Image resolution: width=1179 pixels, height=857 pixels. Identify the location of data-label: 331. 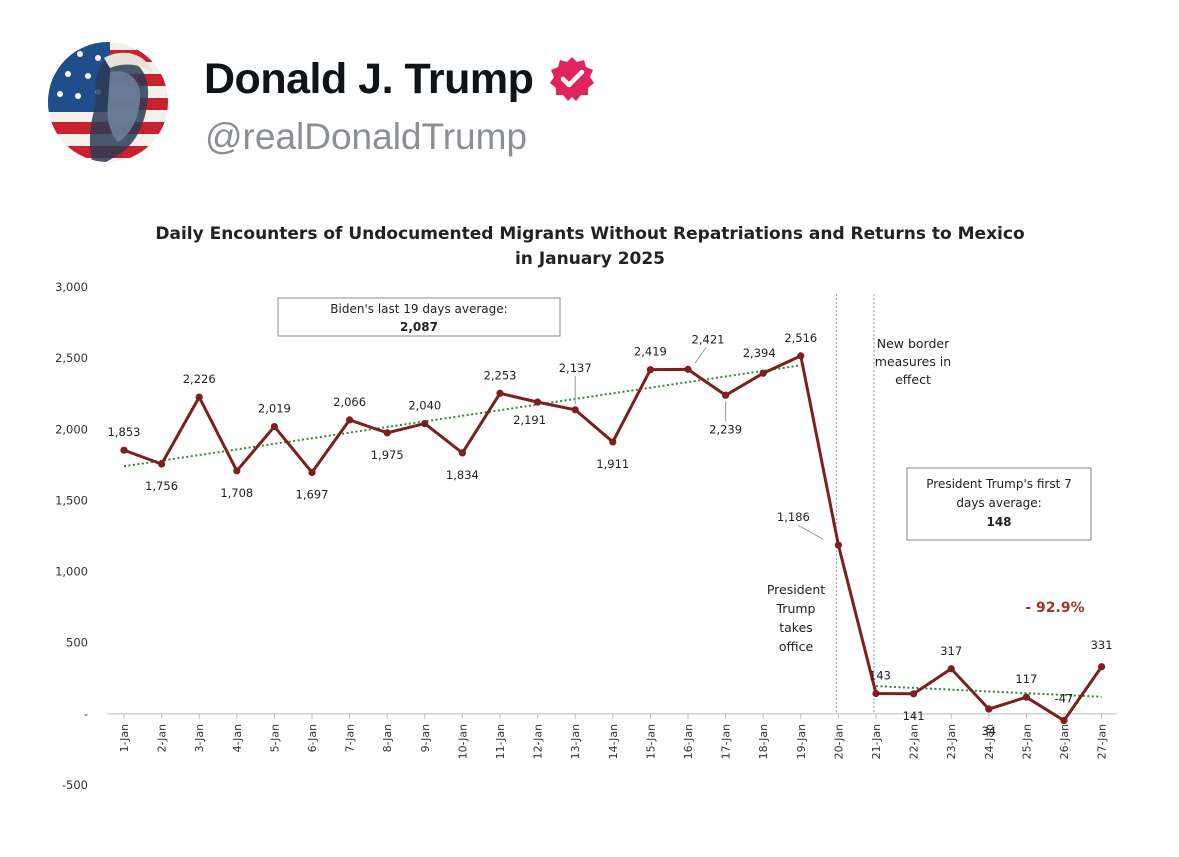
(1102, 645).